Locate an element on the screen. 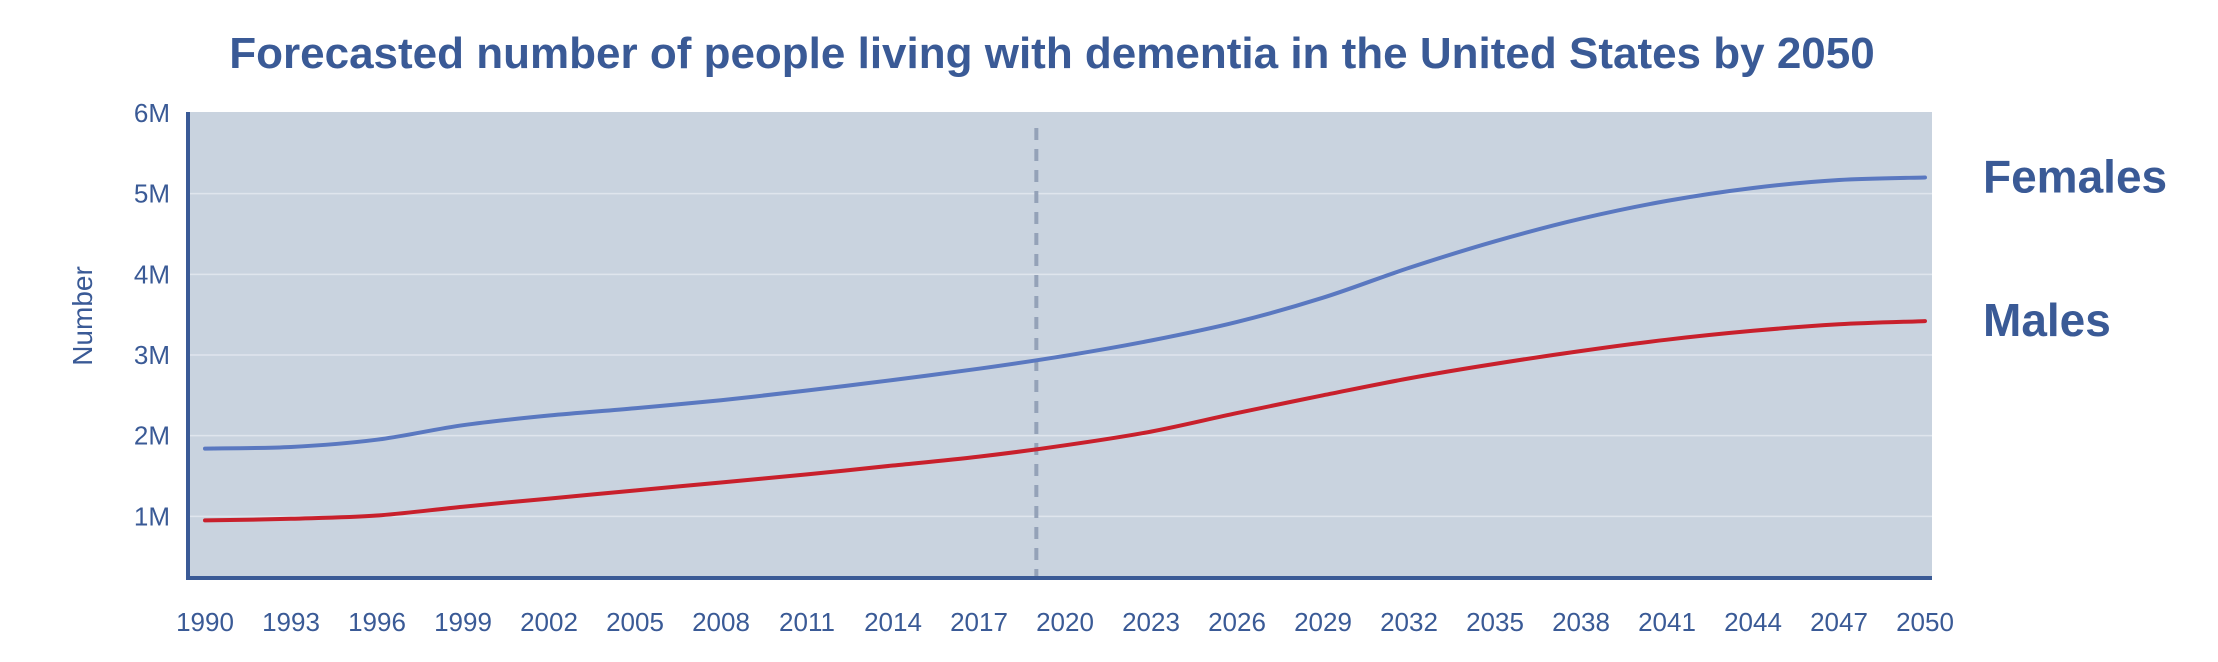 This screenshot has width=2218, height=662. x-tick-label: 2026 is located at coordinates (1237, 622).